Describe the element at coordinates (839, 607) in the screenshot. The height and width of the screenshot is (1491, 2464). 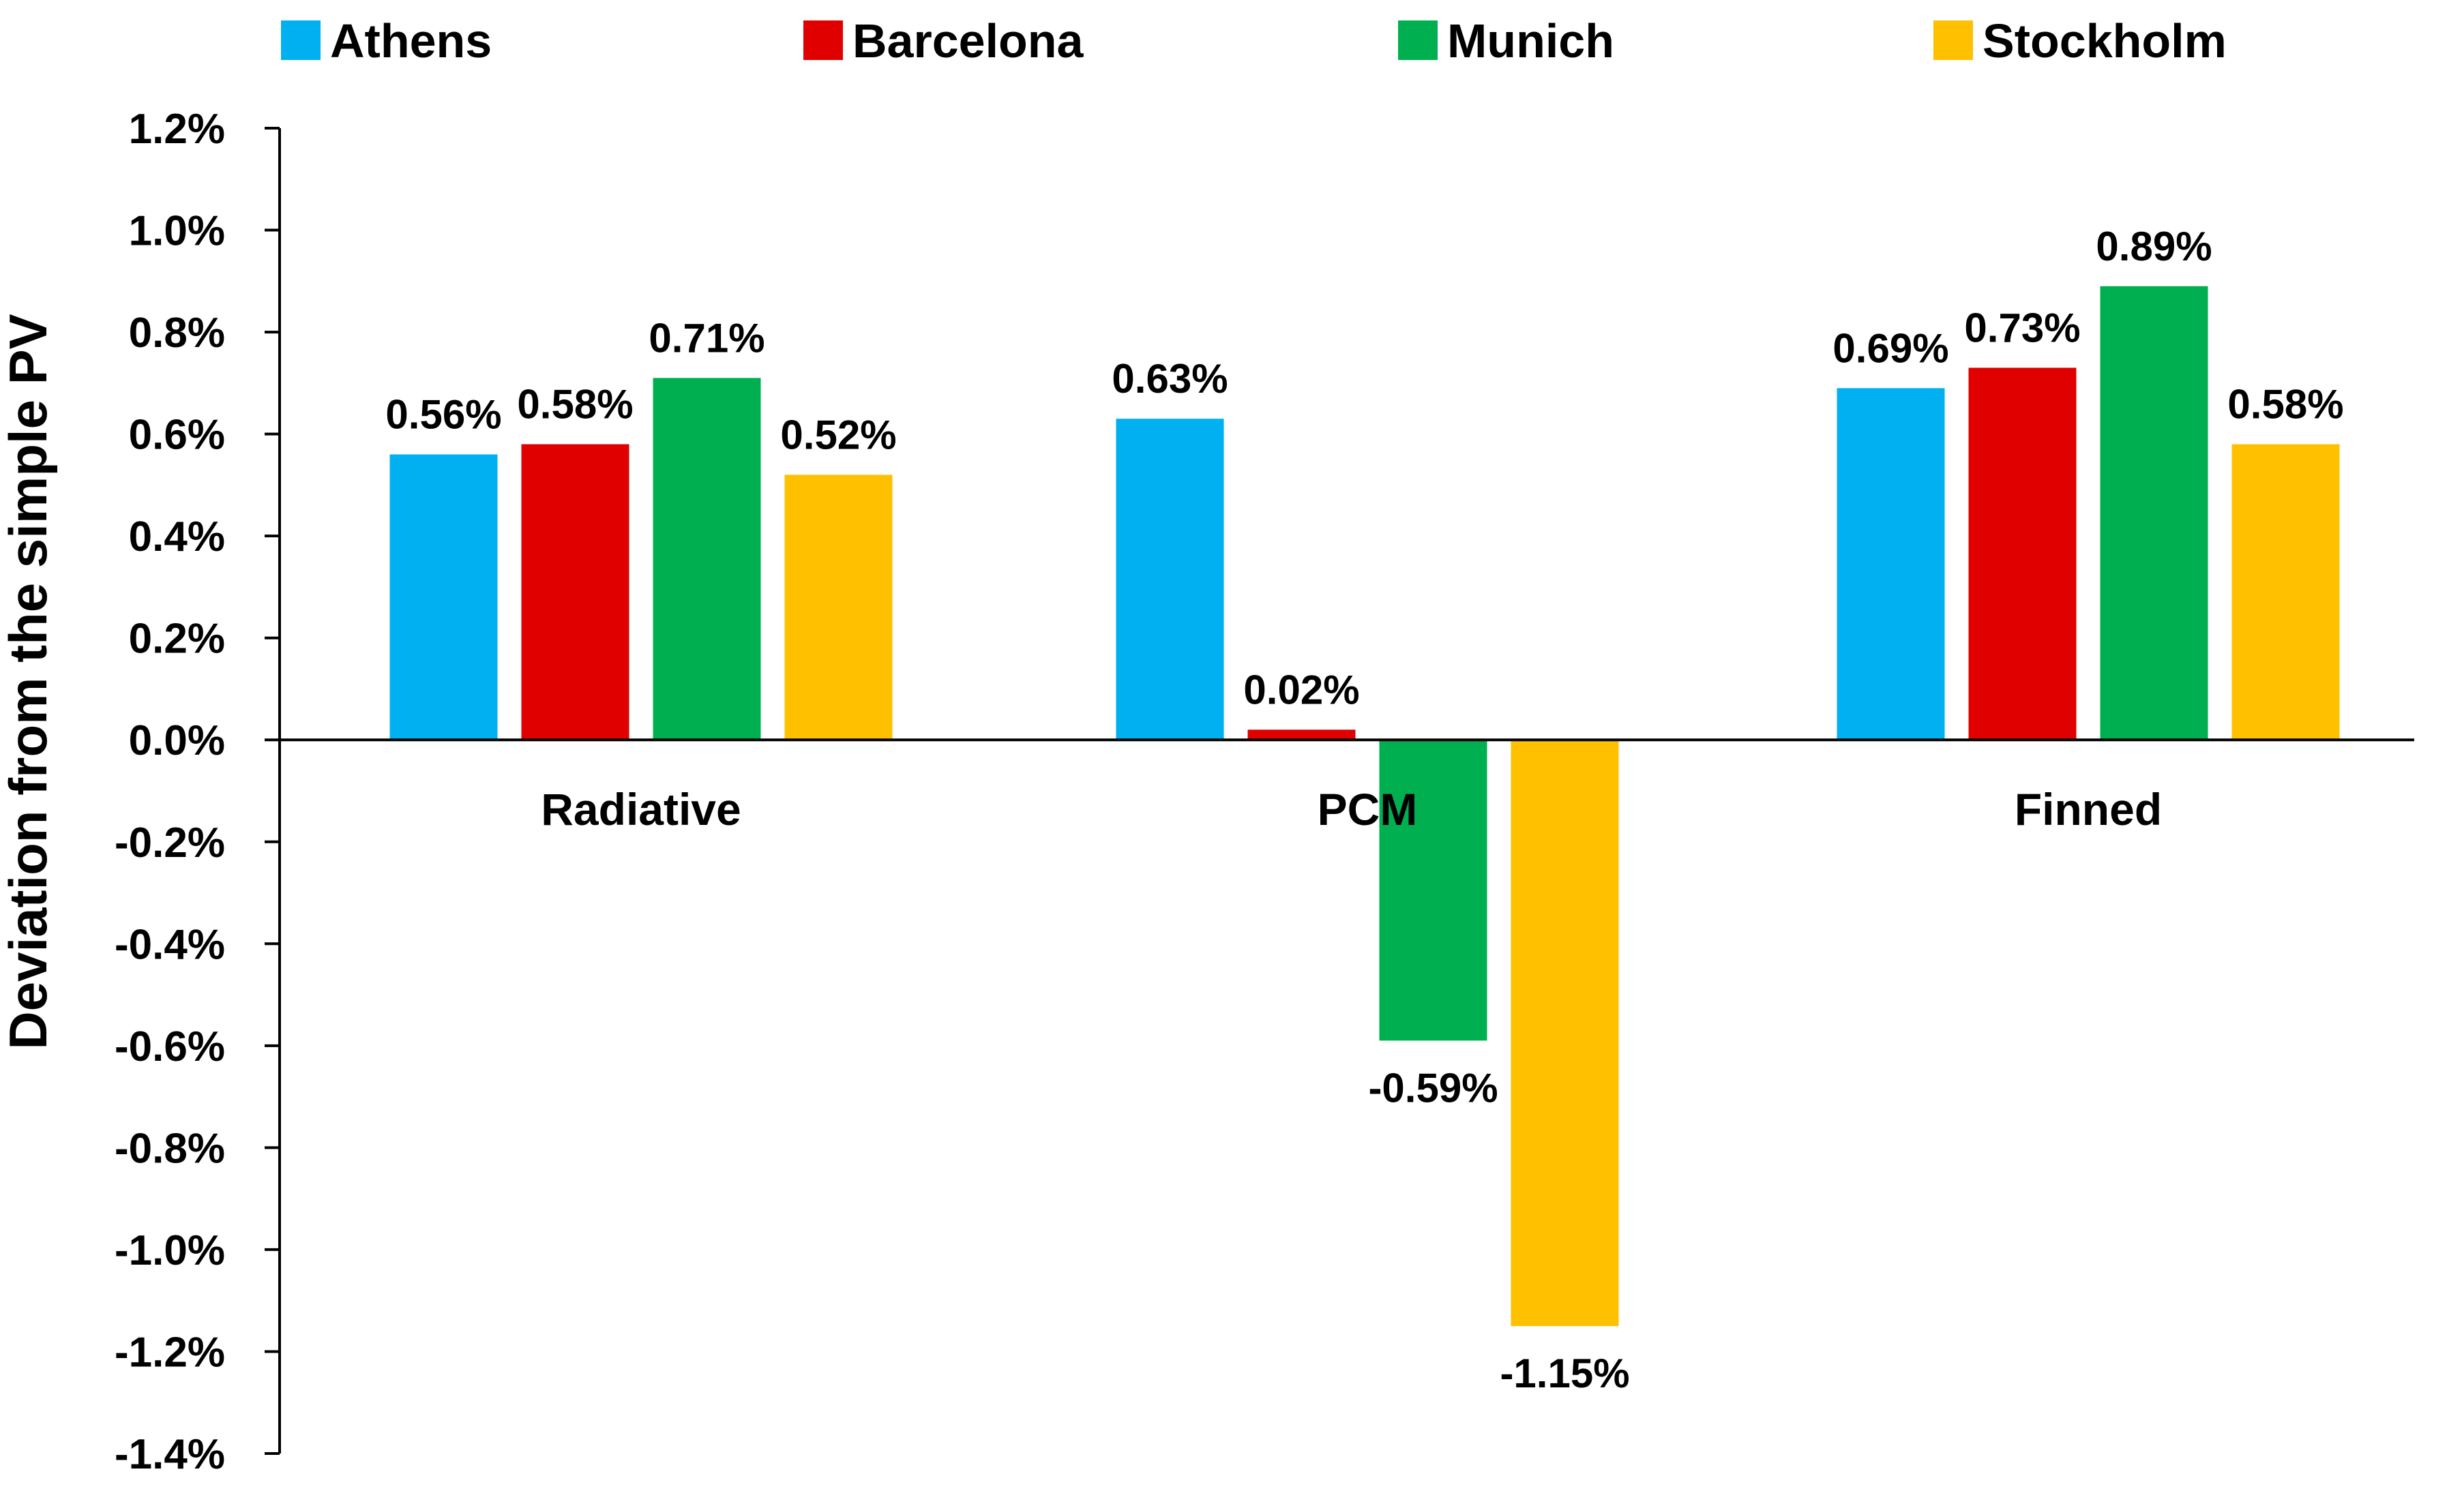
I see `bar-radiative-stockholm` at that location.